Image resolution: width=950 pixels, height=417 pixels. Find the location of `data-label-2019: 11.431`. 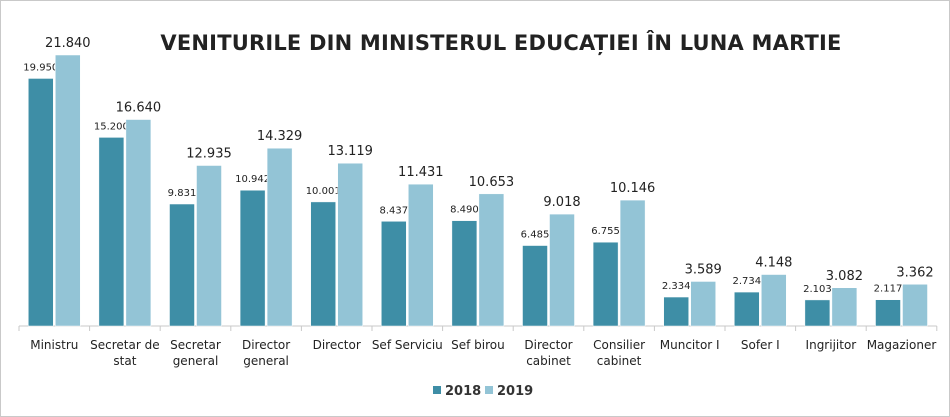

data-label-2019: 11.431 is located at coordinates (421, 172).